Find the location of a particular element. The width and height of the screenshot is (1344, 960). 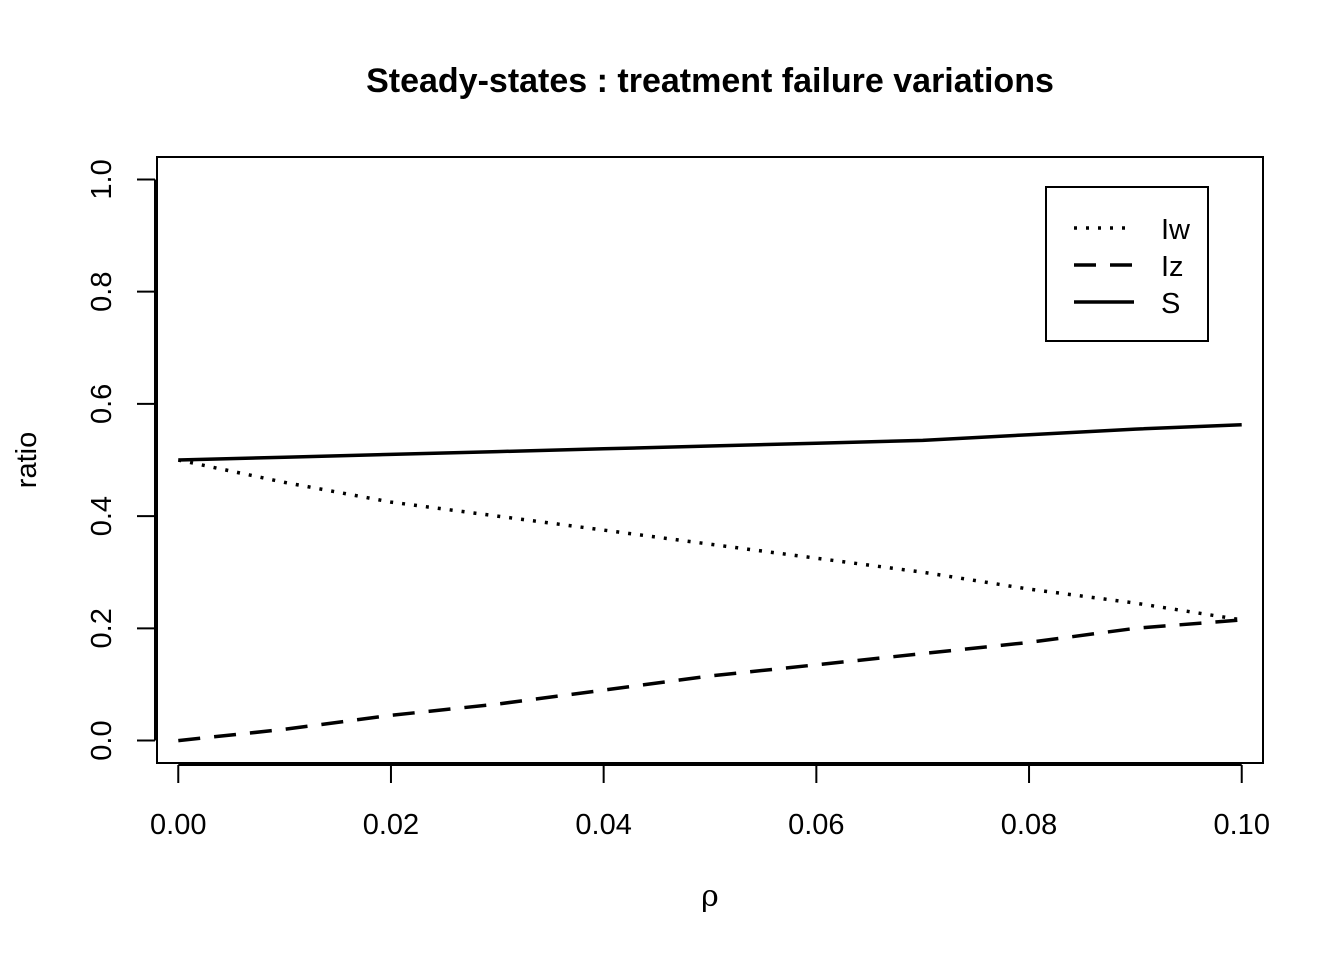

x-tick-label: 0.02 is located at coordinates (391, 825).